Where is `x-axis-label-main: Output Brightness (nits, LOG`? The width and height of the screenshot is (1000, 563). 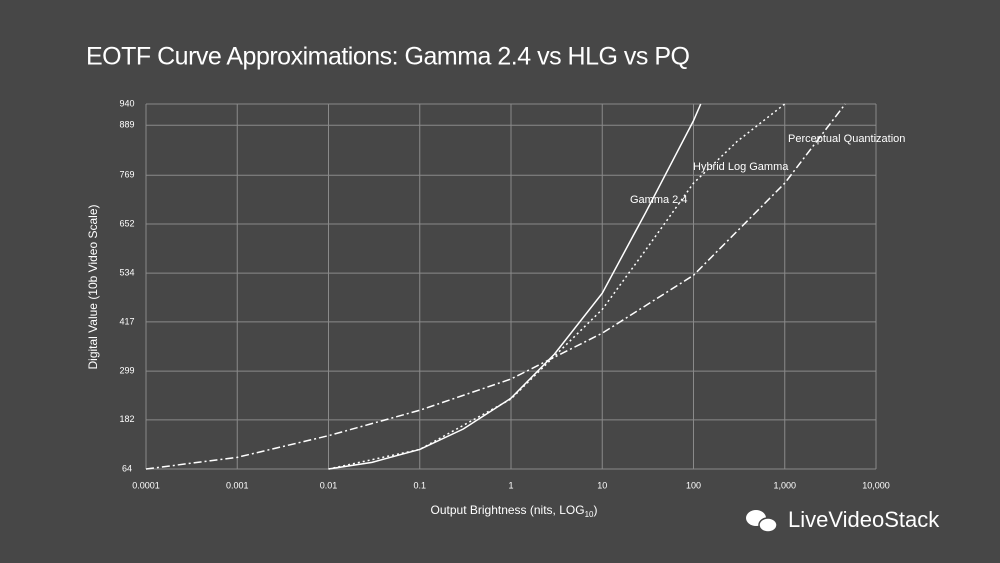
x-axis-label-main: Output Brightness (nits, LOG is located at coordinates (508, 510).